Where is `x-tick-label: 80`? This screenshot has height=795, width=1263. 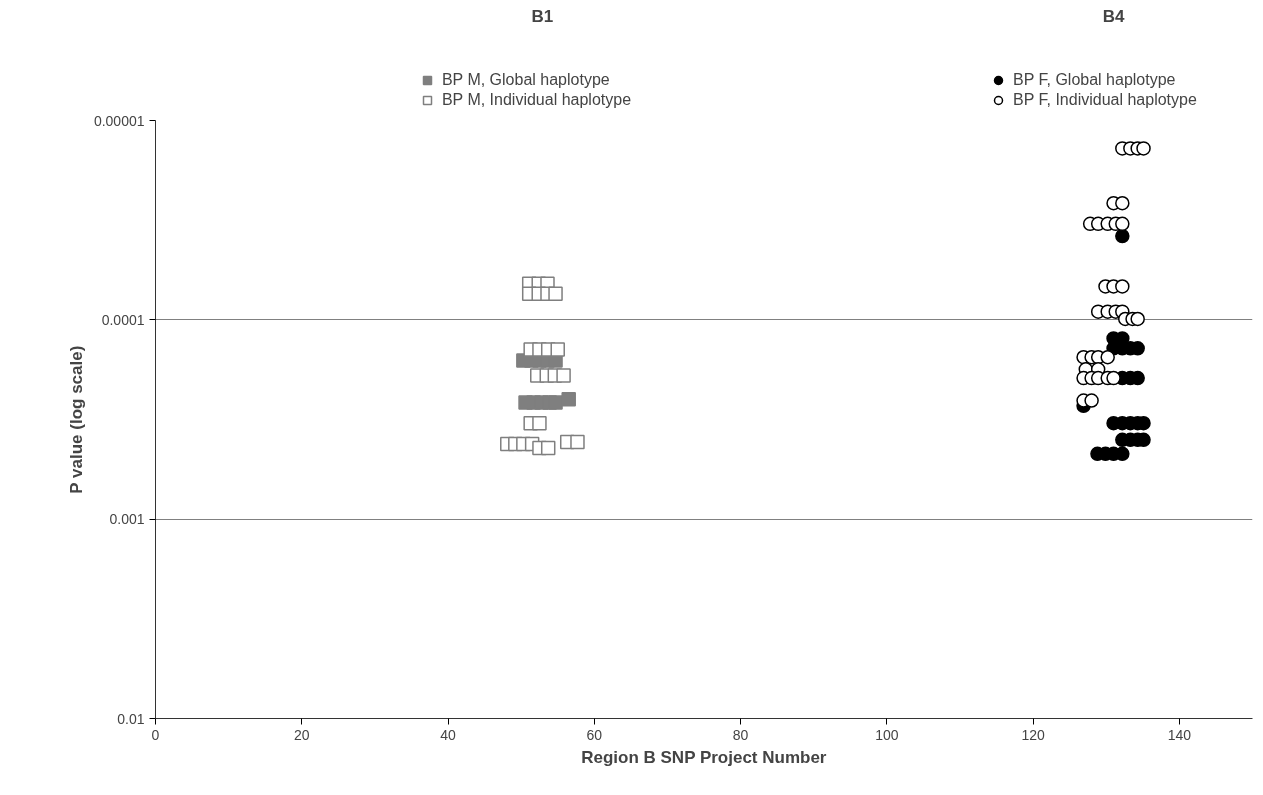
x-tick-label: 80 is located at coordinates (740, 734).